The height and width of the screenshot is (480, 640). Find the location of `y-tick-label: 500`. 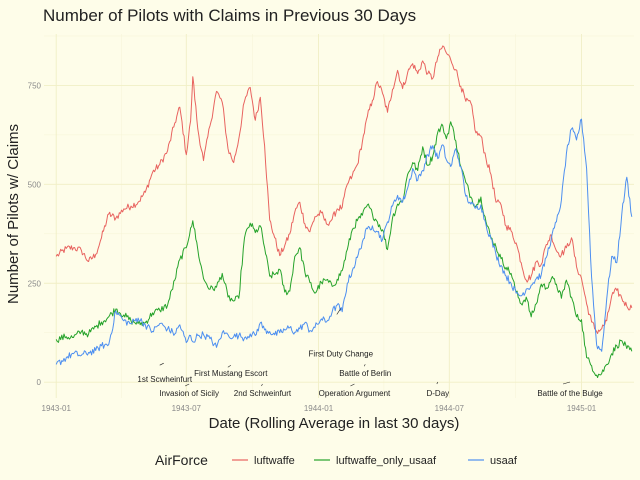

y-tick-label: 500 is located at coordinates (35, 184).